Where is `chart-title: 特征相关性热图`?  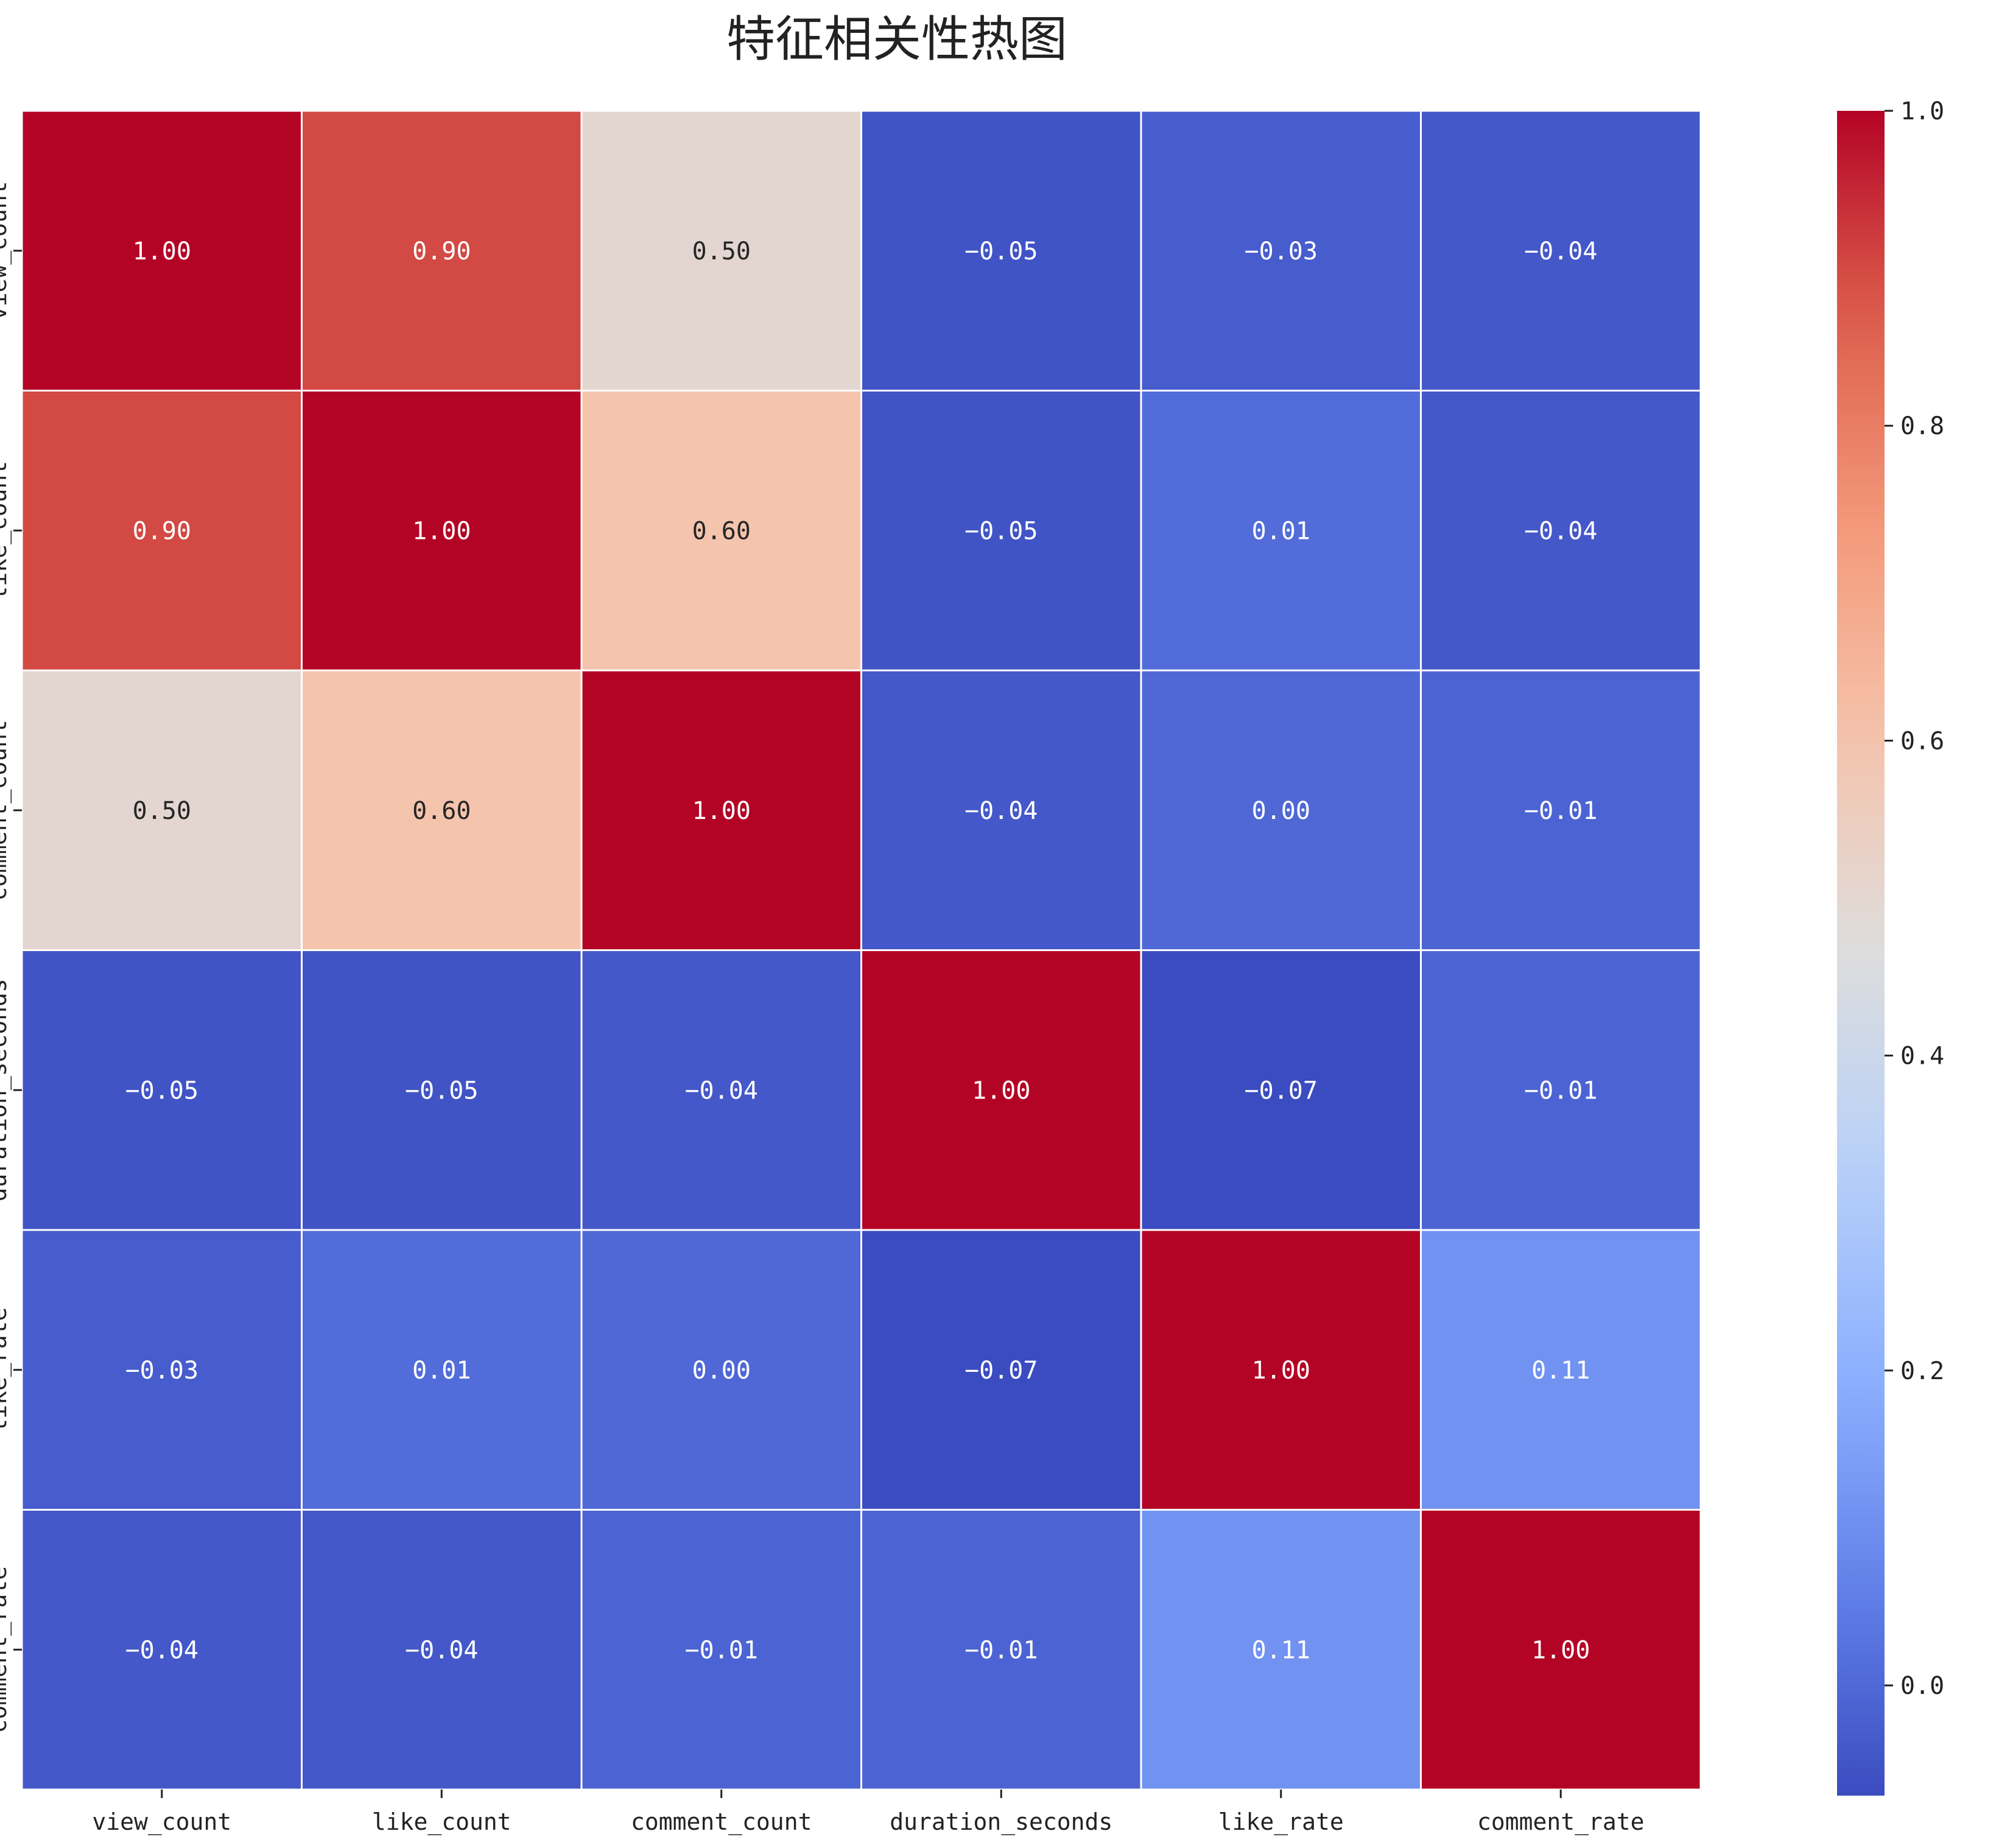
chart-title: 特征相关性热图 is located at coordinates (896, 39).